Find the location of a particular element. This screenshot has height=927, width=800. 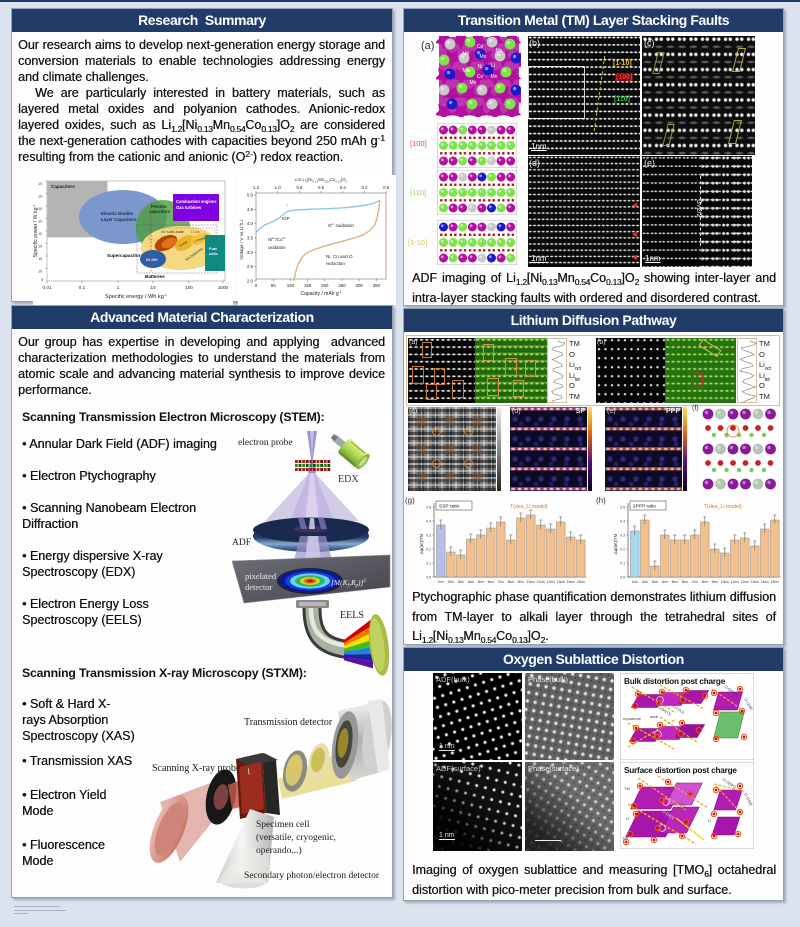

svg-text: Specific power / W kg-1 is located at coordinates (36, 230).